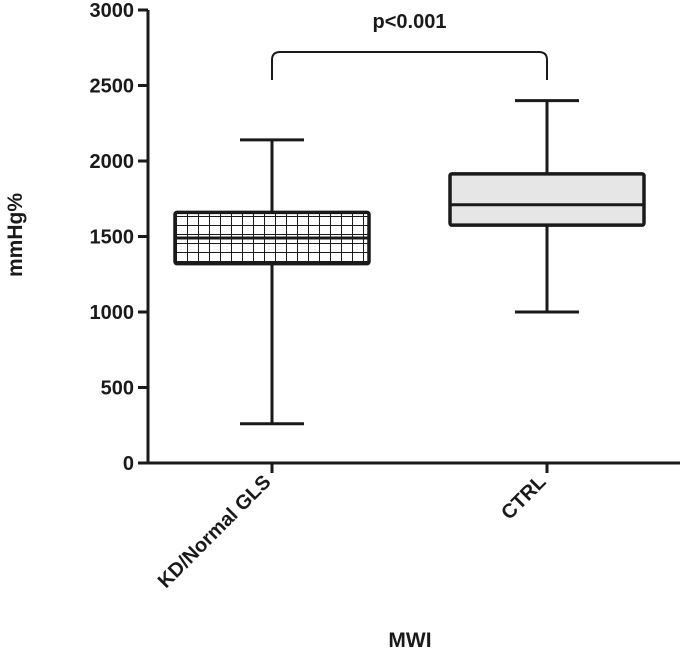 Image resolution: width=685 pixels, height=660 pixels. I want to click on x-axis-title: MWI, so click(409, 640).